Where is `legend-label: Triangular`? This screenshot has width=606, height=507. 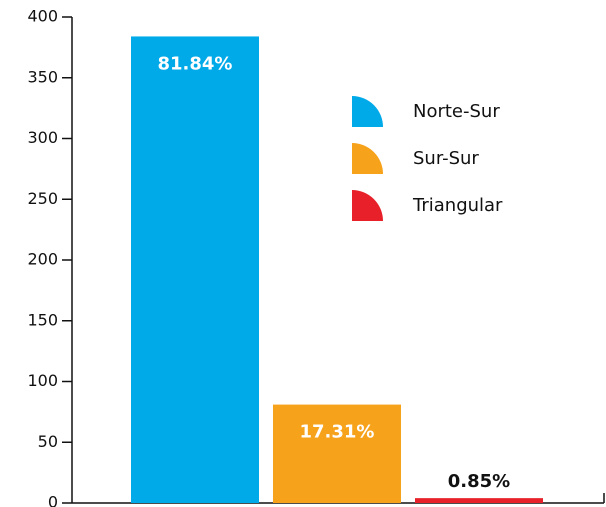 legend-label: Triangular is located at coordinates (457, 205).